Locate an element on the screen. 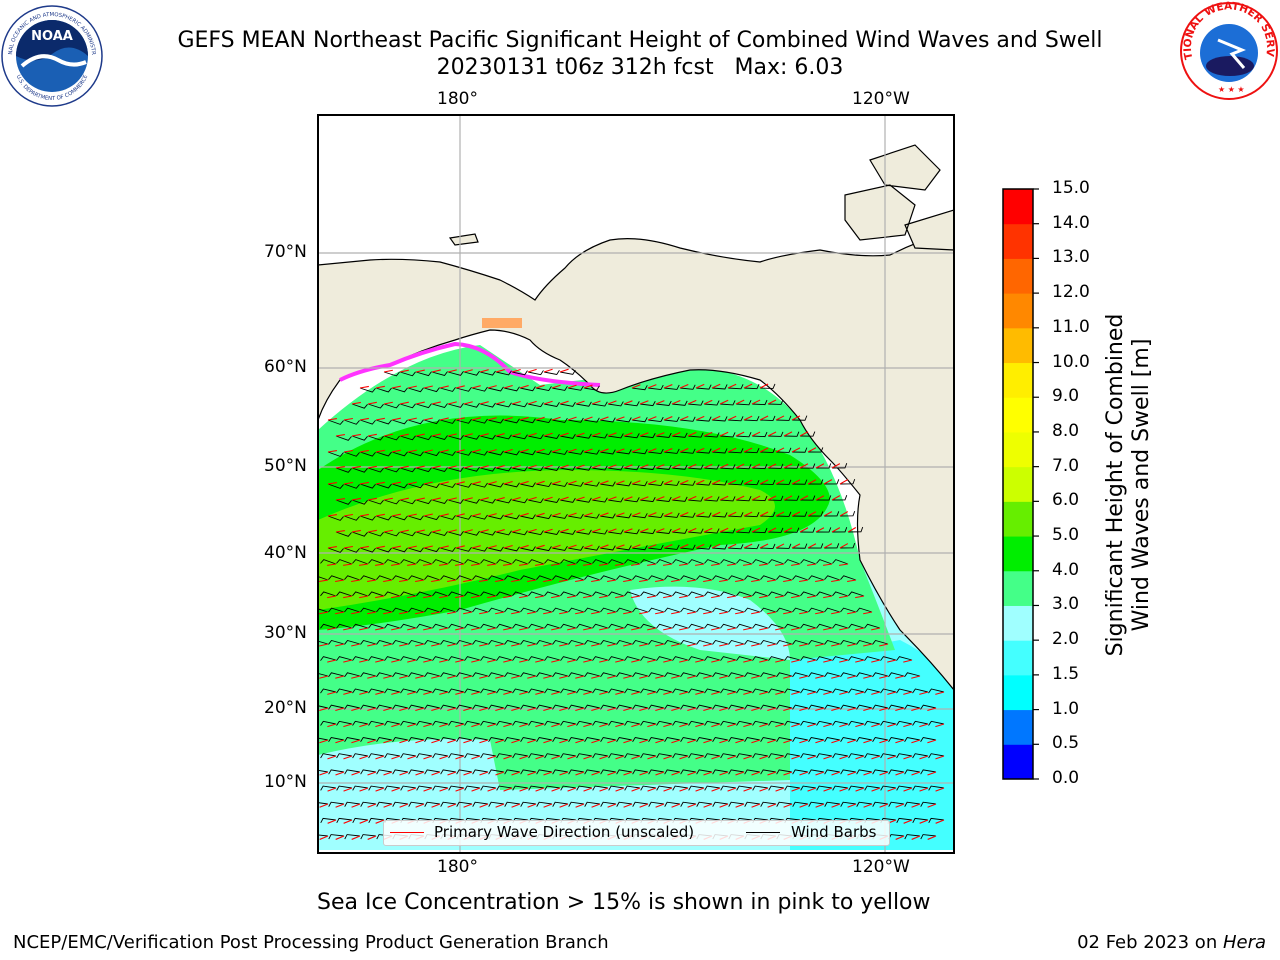 Image resolution: width=1280 pixels, height=960 pixels. colorbar-tick-label: 15.0 is located at coordinates (1071, 188).